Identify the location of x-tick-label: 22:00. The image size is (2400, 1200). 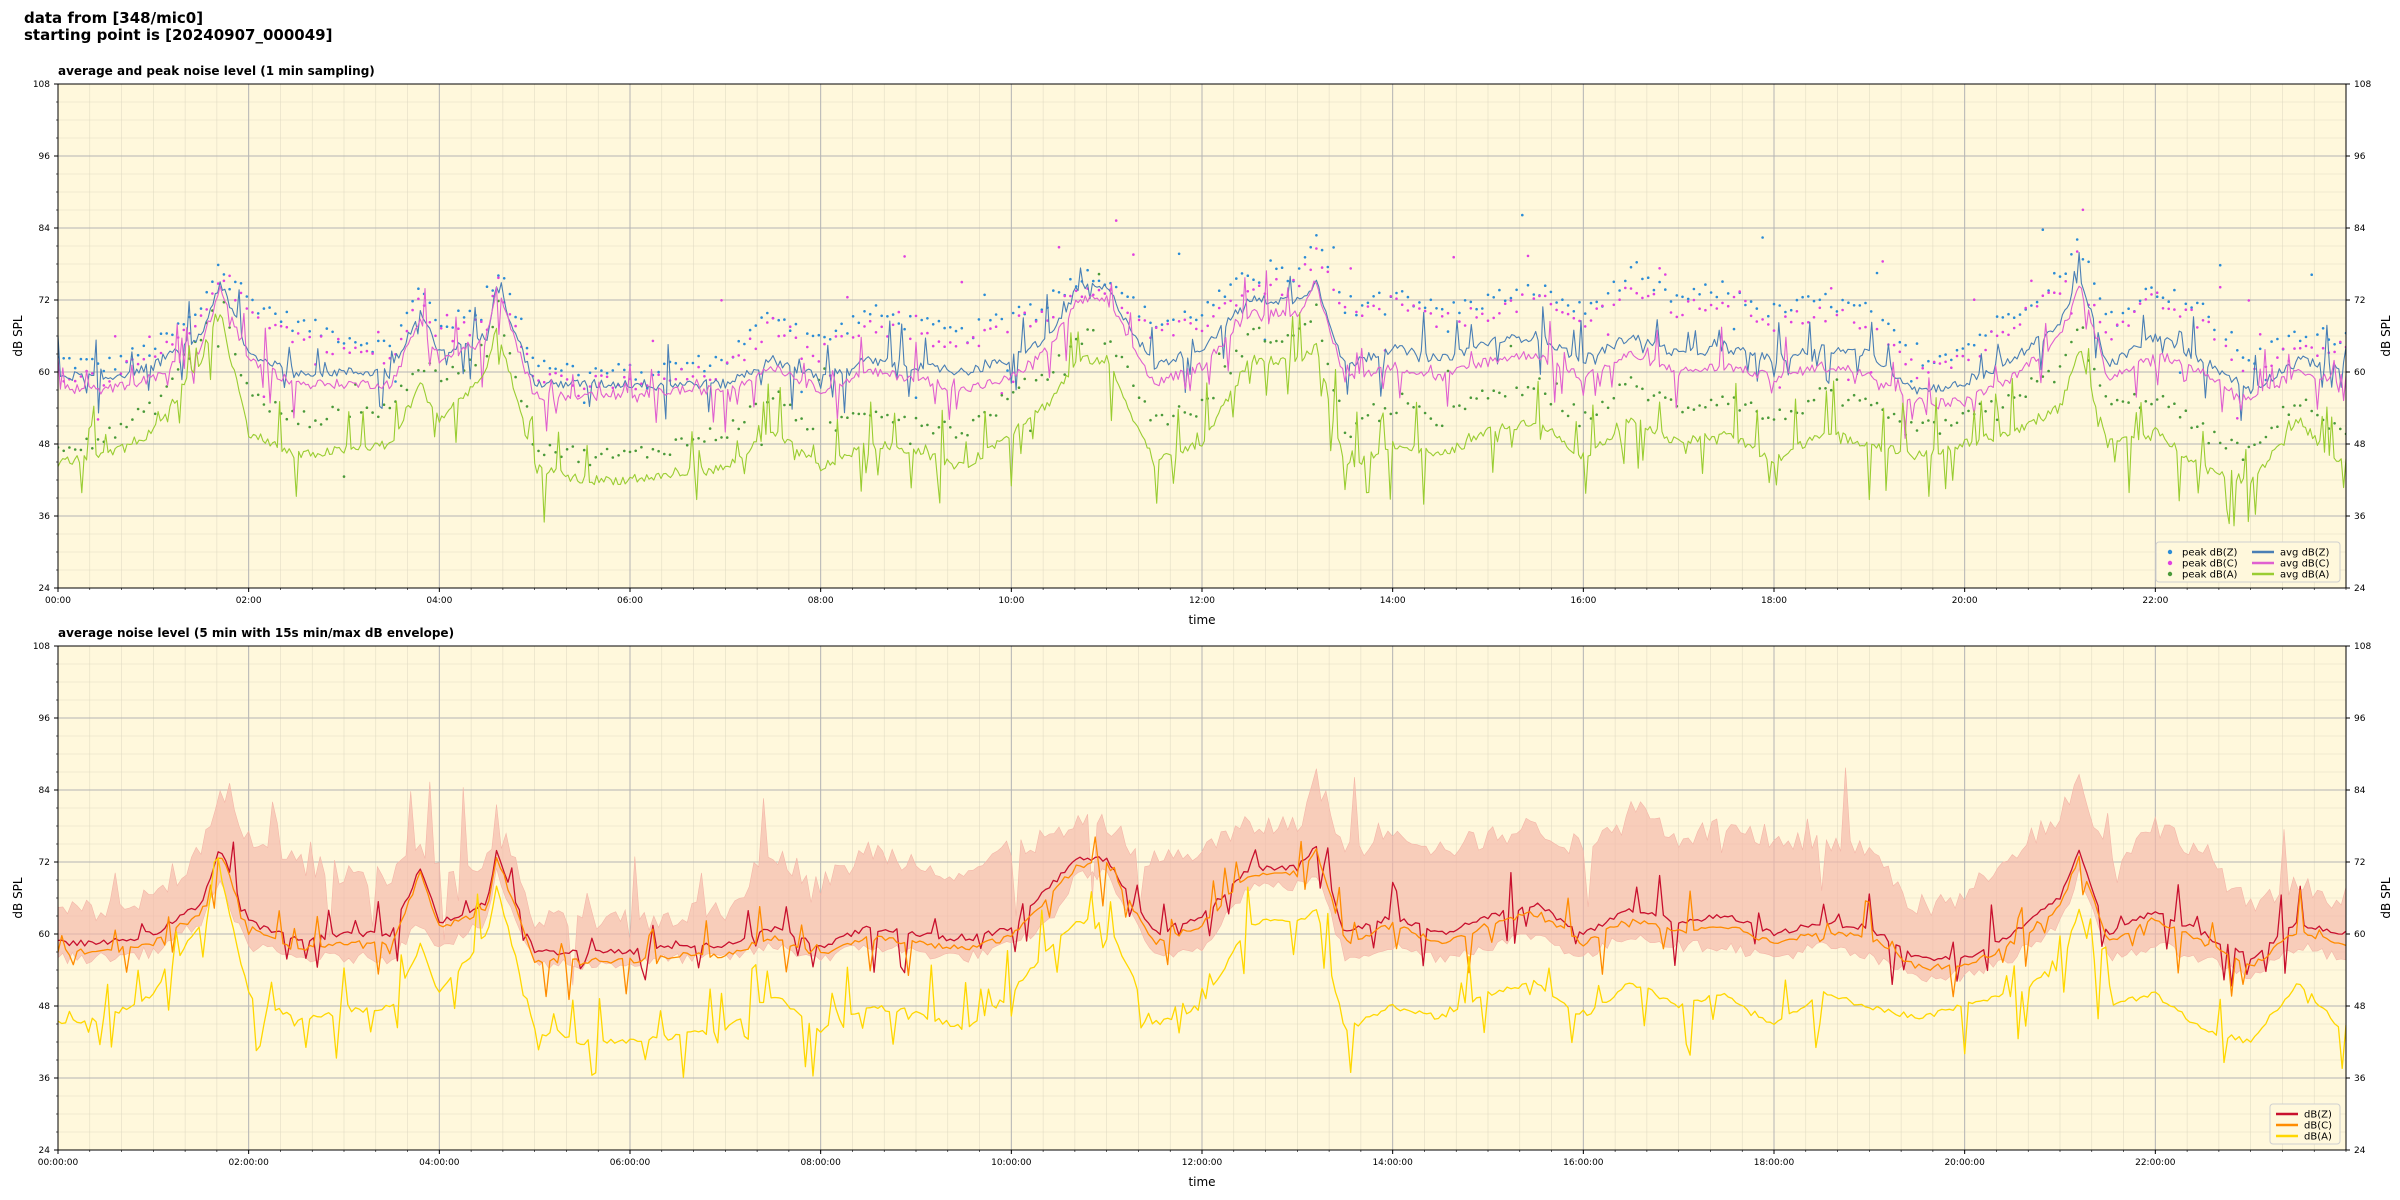
(2155, 601).